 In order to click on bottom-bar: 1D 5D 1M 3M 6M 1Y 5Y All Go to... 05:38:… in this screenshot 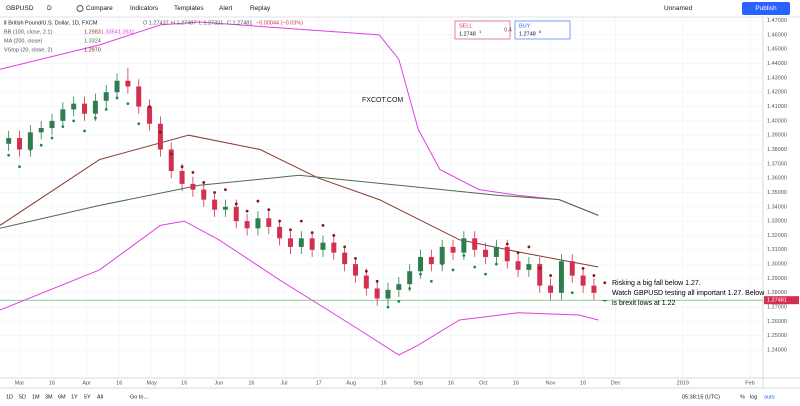, I will do `click(390, 397)`.